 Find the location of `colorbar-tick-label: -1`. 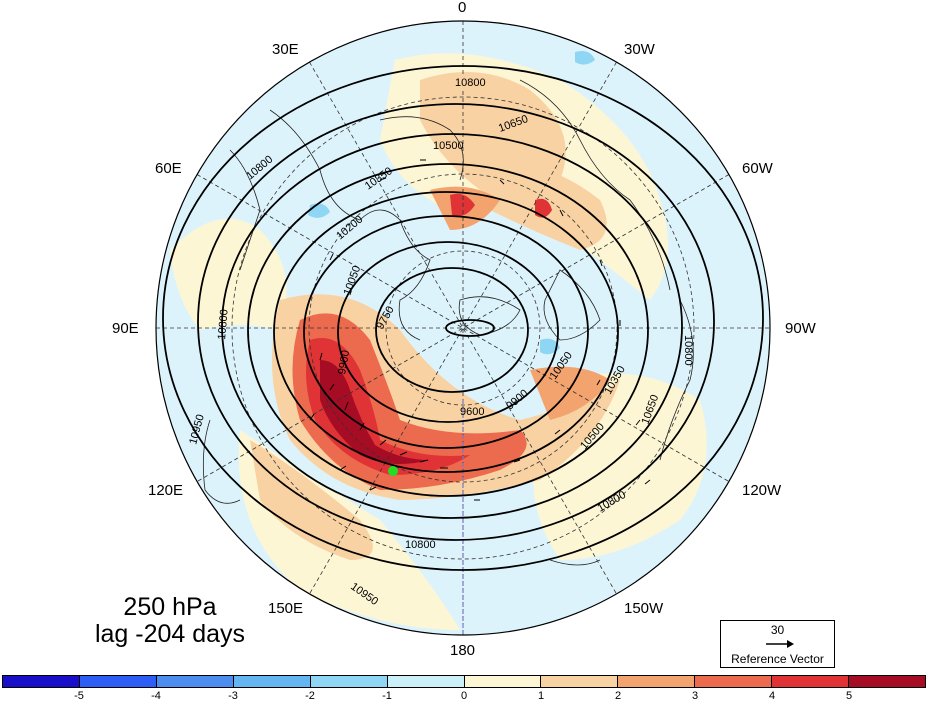

colorbar-tick-label: -1 is located at coordinates (387, 696).